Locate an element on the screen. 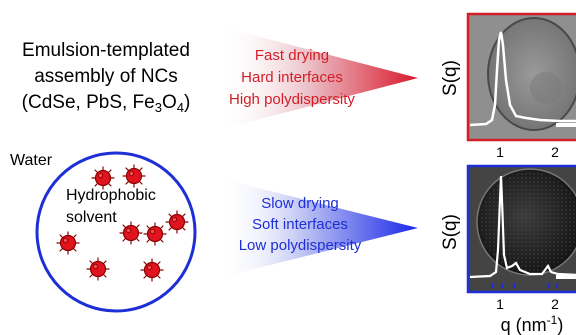  bottom-supraparticle-lattice is located at coordinates (528, 222).